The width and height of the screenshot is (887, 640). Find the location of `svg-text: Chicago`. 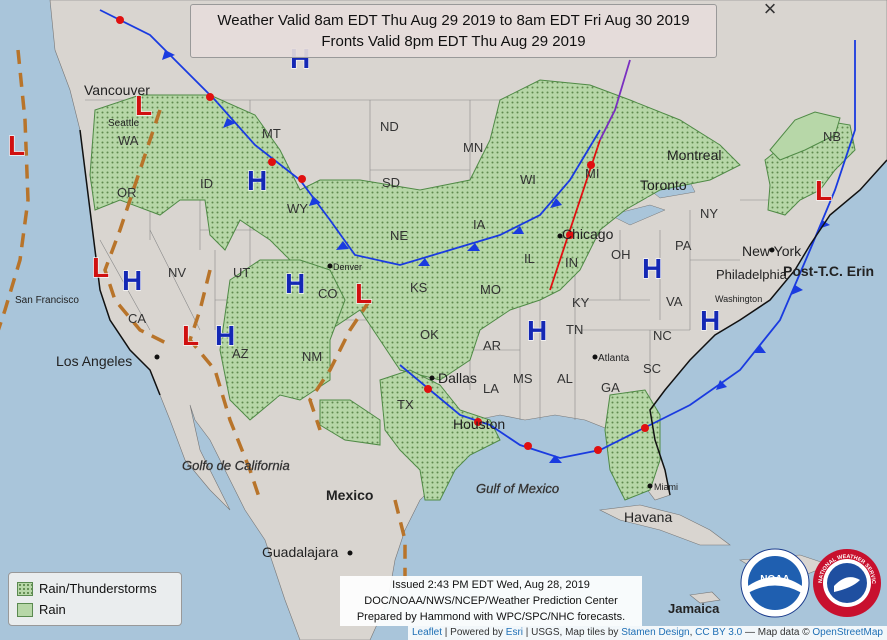

svg-text: Chicago is located at coordinates (588, 234).